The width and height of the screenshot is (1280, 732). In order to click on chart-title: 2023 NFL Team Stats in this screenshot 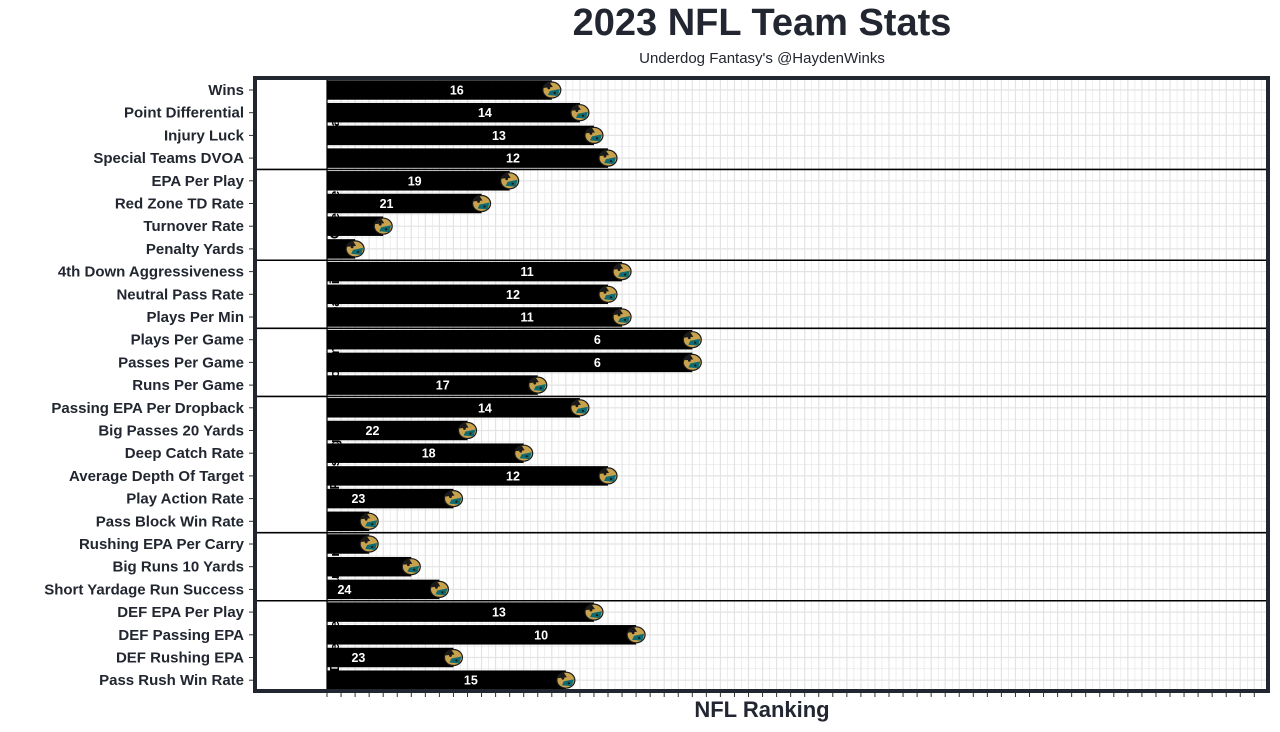, I will do `click(762, 23)`.